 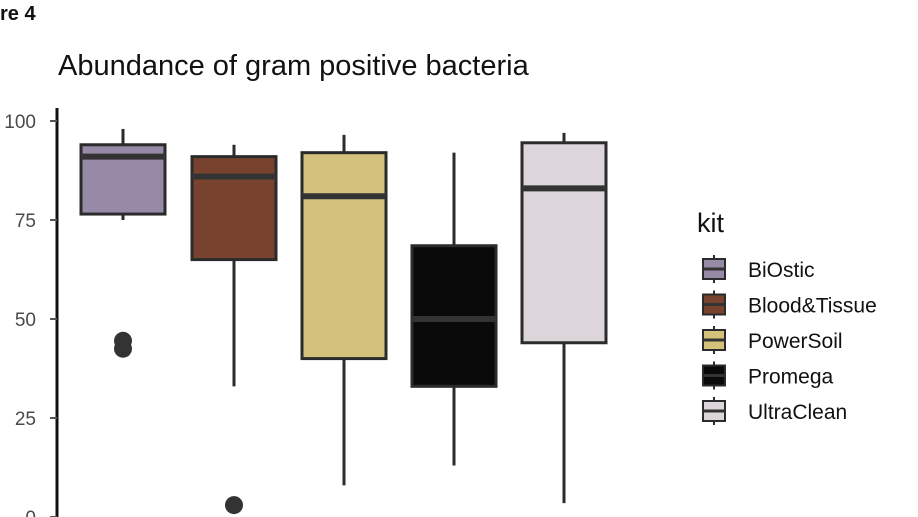 I want to click on legend-title: kit, so click(x=710, y=223).